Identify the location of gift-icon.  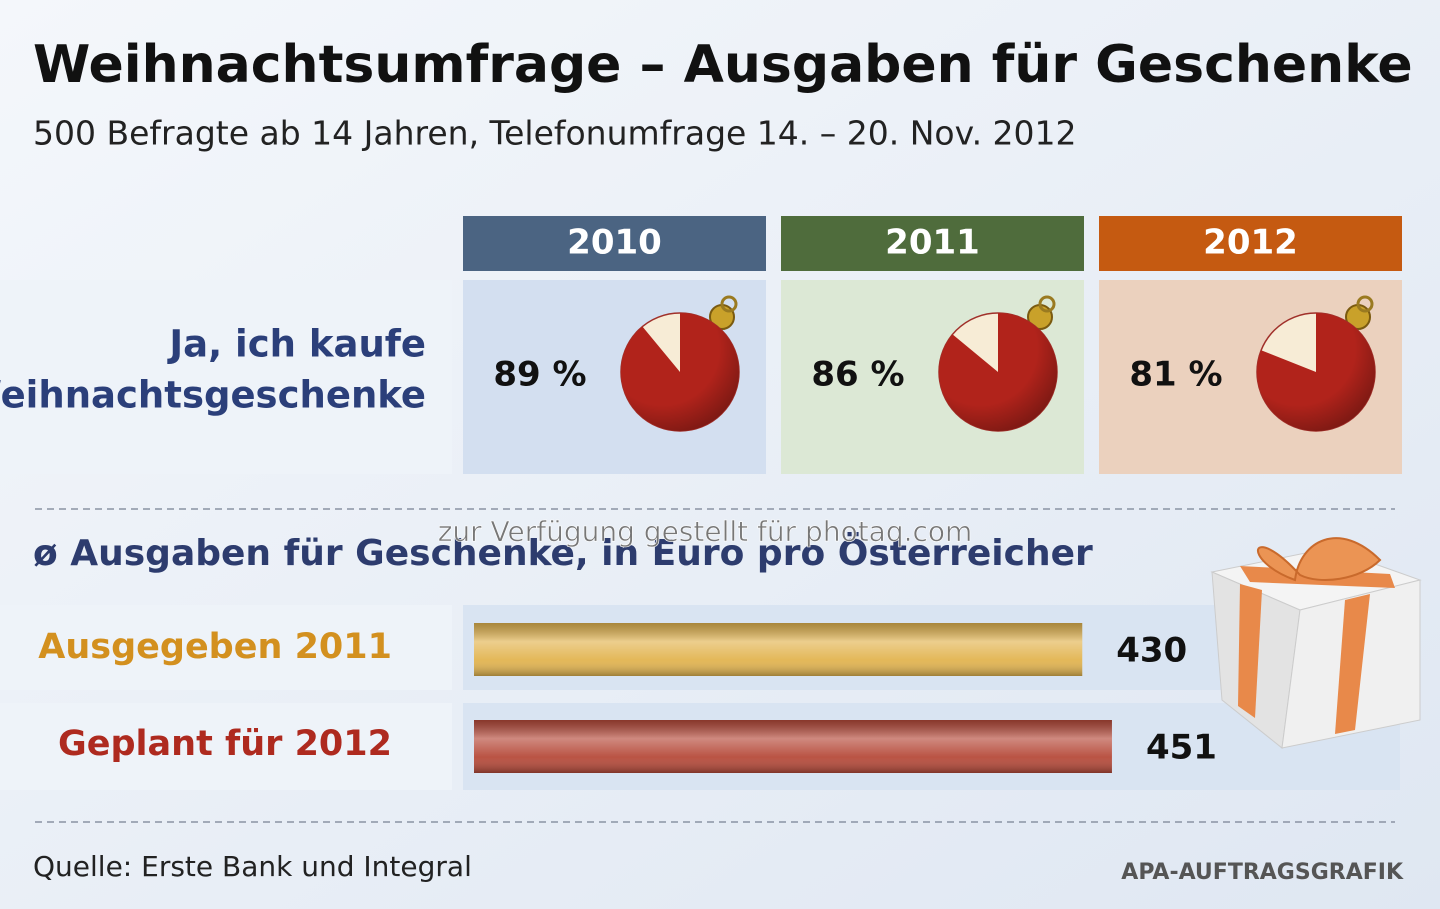
(1316, 643).